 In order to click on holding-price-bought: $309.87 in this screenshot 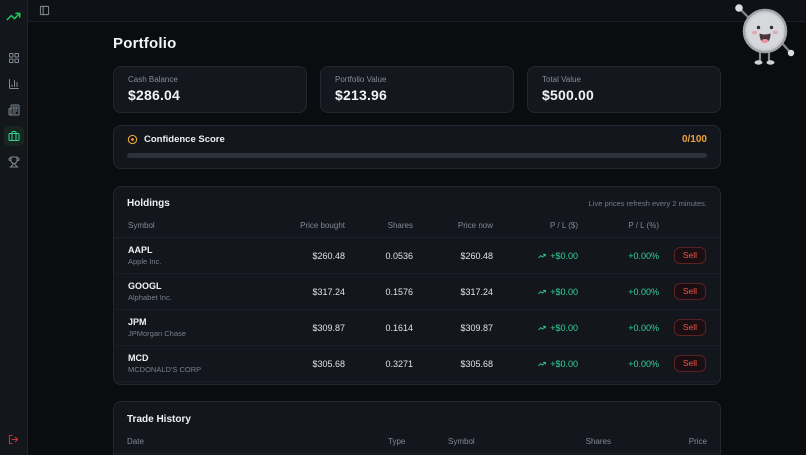, I will do `click(328, 327)`.